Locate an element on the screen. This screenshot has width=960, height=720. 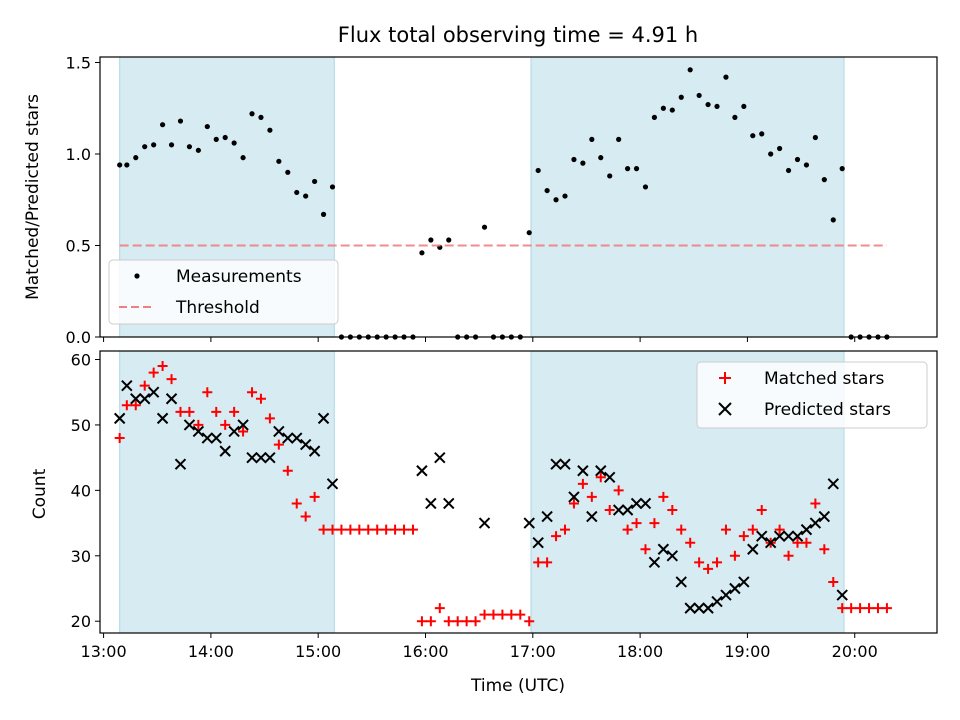
y-tick-label: 20 is located at coordinates (81, 621).